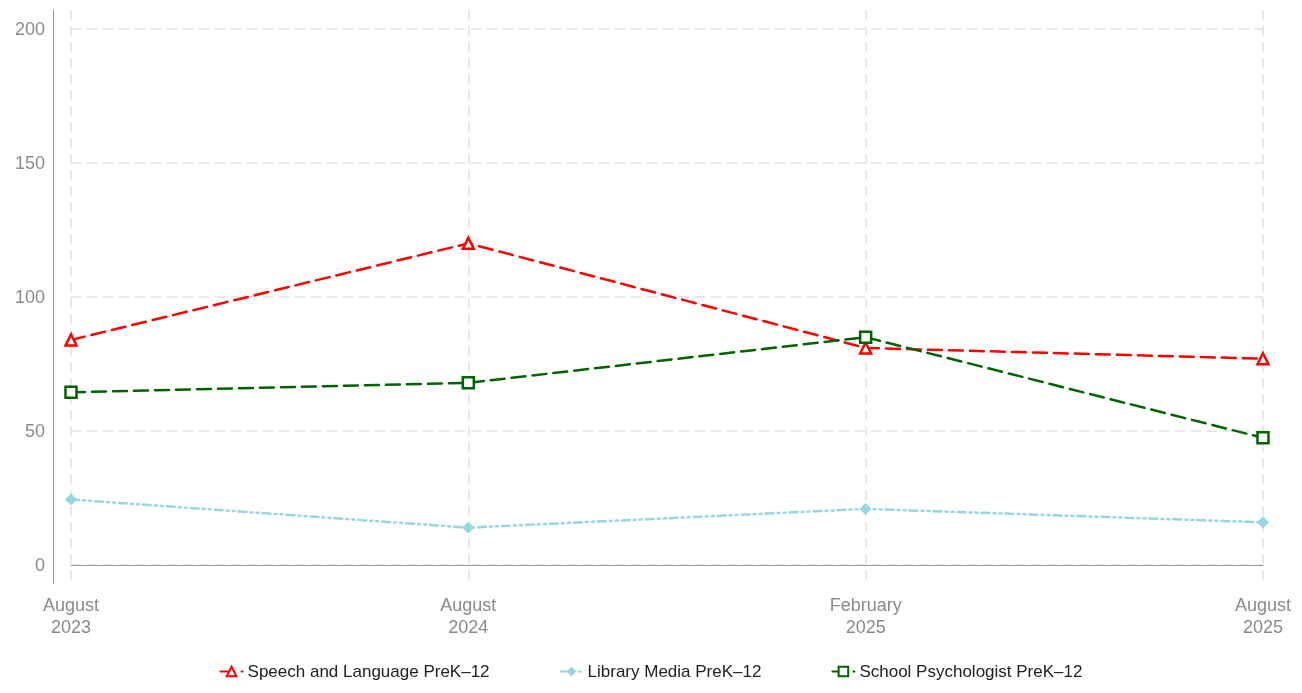  I want to click on y-tick-label: 150, so click(29, 162).